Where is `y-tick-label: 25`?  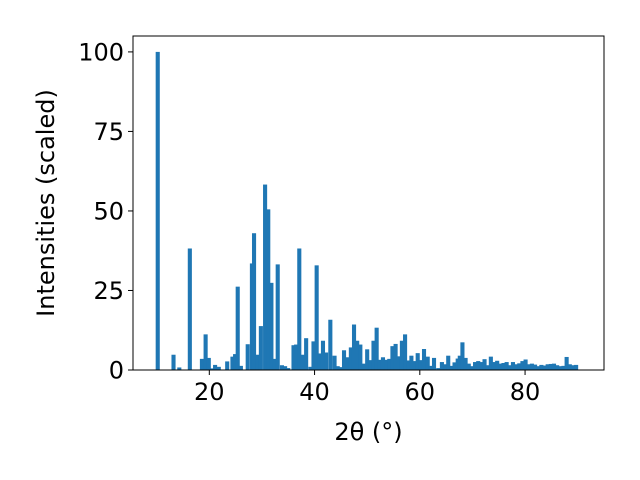 y-tick-label: 25 is located at coordinates (108, 291).